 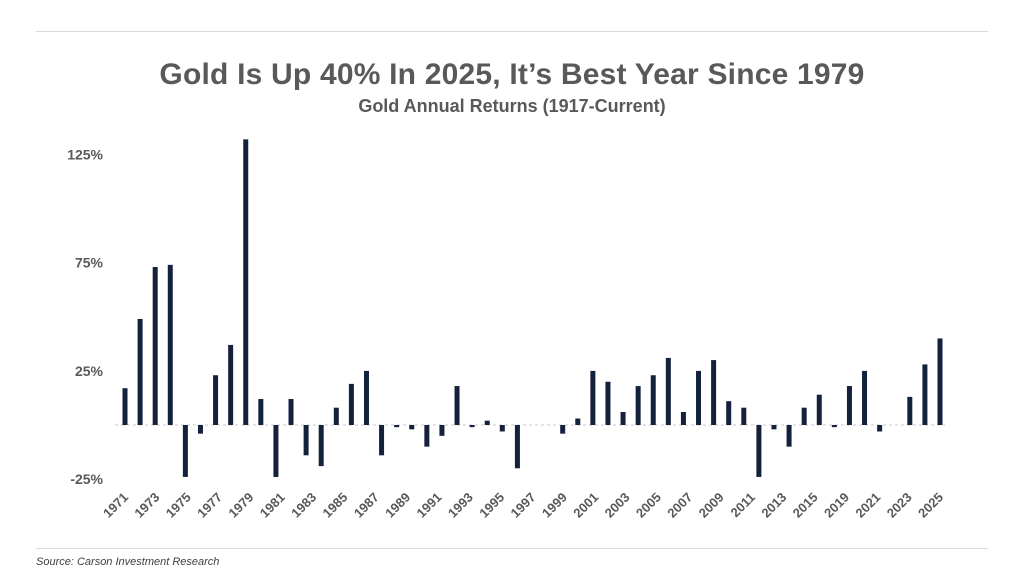 What do you see at coordinates (865, 397) in the screenshot?
I see `bar-2020` at bounding box center [865, 397].